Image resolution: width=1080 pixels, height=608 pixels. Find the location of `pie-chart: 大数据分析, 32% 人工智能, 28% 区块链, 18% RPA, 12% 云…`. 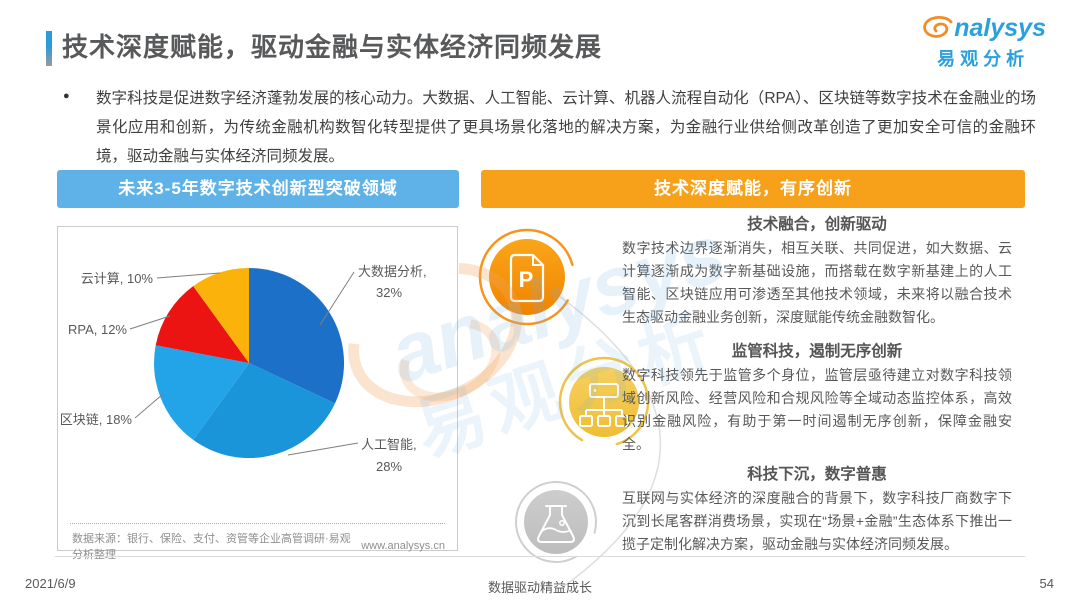

pie-chart: 大数据分析, 32% 人工智能, 28% 区块链, 18% RPA, 12% 云… is located at coordinates (243, 369).